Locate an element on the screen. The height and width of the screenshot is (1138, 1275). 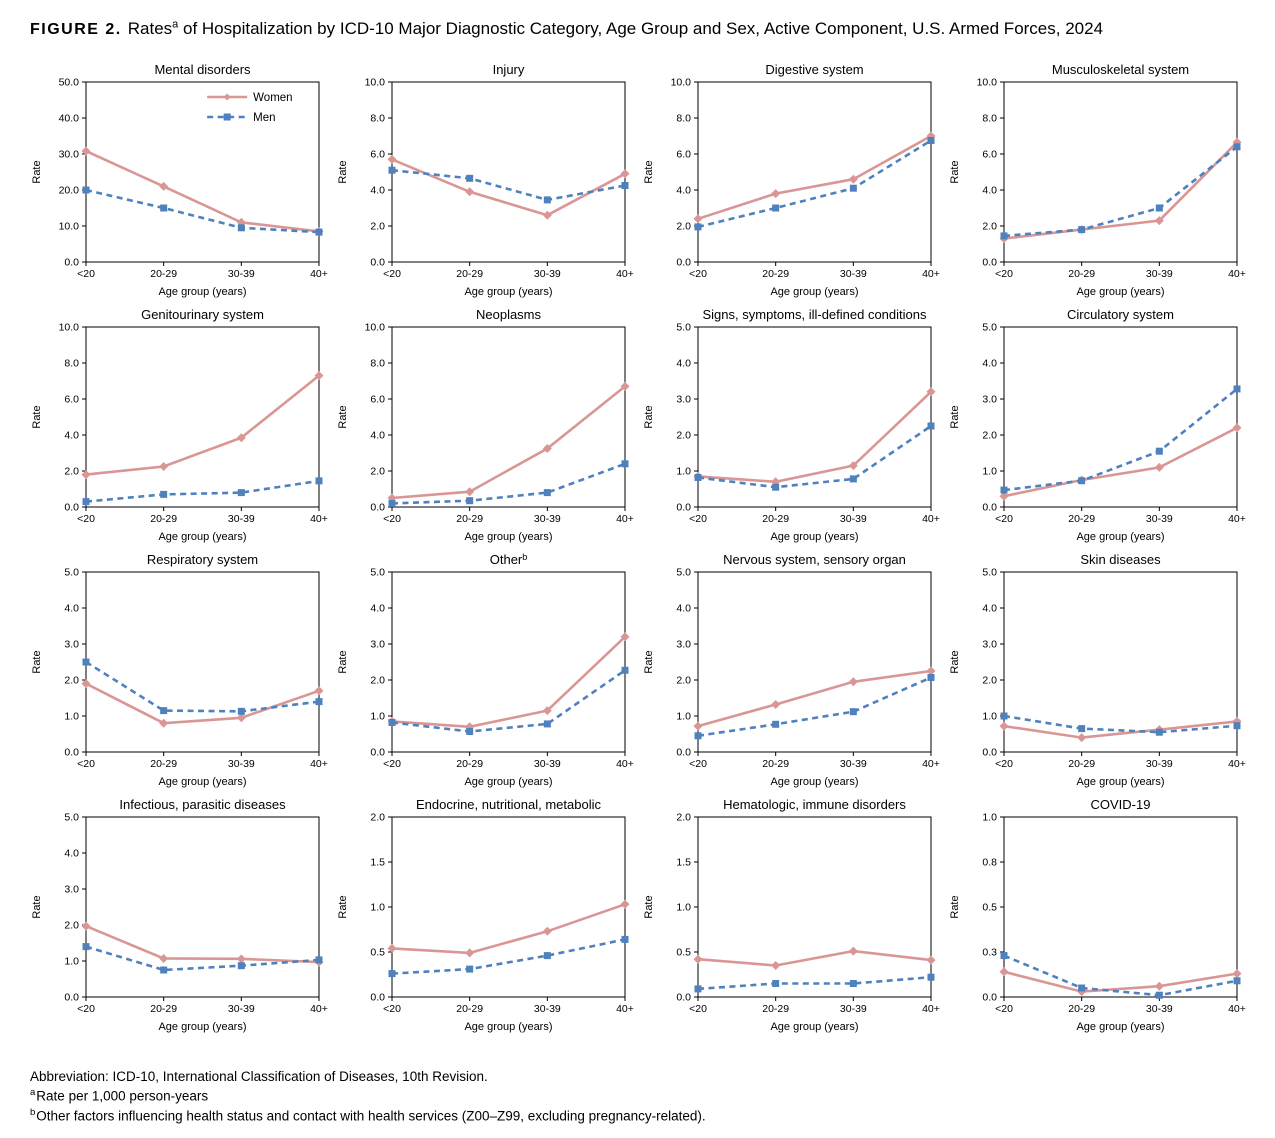
svg-text: 1.0 is located at coordinates (683, 471).